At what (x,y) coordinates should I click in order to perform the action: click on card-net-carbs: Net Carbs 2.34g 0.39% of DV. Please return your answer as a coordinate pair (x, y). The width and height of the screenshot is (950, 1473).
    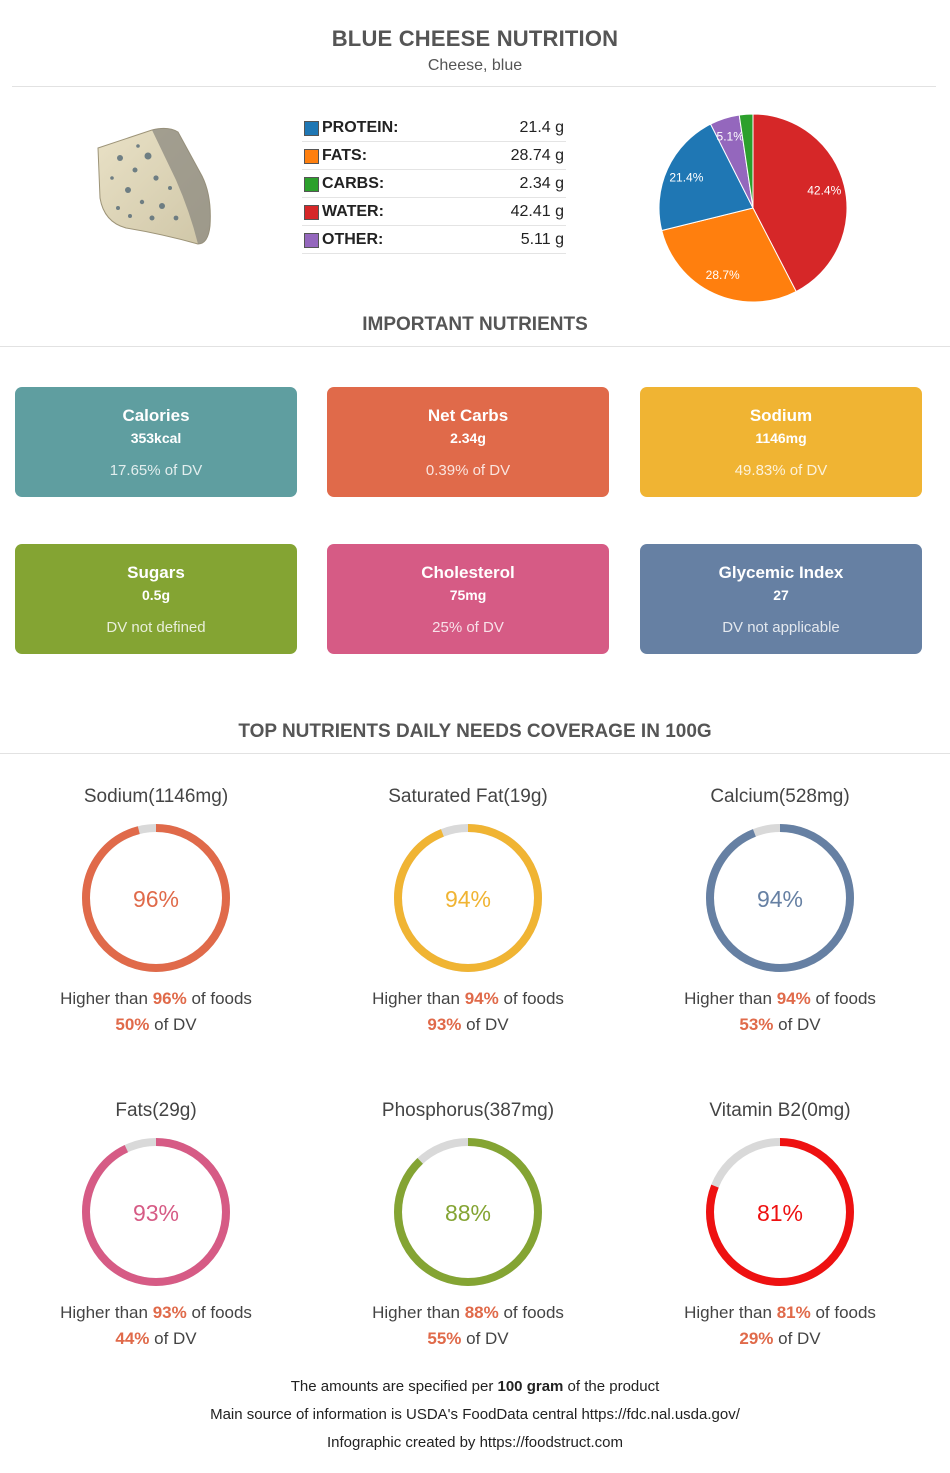
    Looking at the image, I should click on (468, 442).